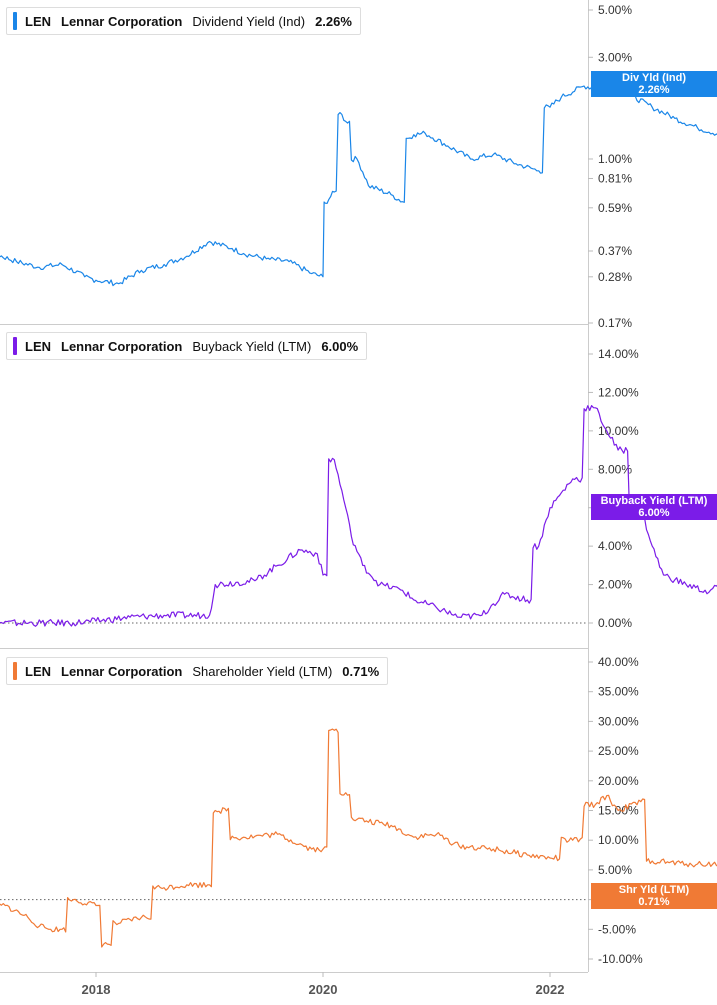 This screenshot has height=1005, width=717. I want to click on y-tick-label: 8.00%, so click(615, 469).